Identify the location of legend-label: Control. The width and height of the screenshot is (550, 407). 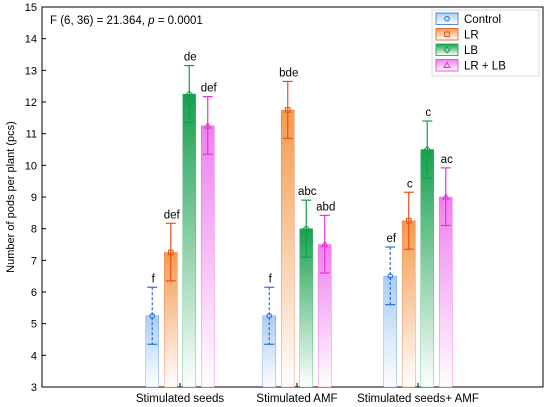
(482, 20).